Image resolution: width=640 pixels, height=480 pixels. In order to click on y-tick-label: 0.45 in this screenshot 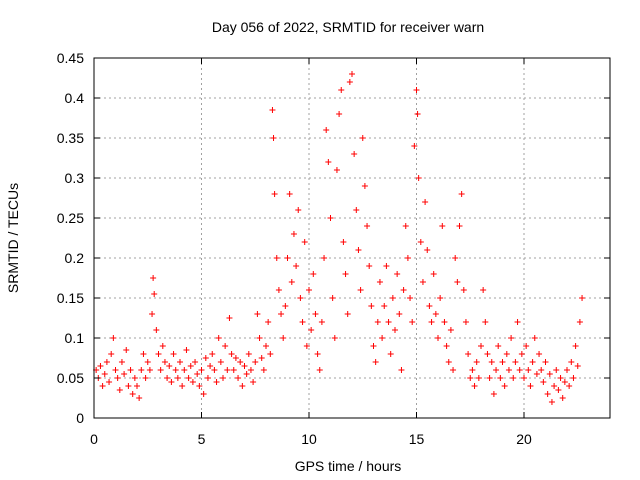, I will do `click(70, 58)`.